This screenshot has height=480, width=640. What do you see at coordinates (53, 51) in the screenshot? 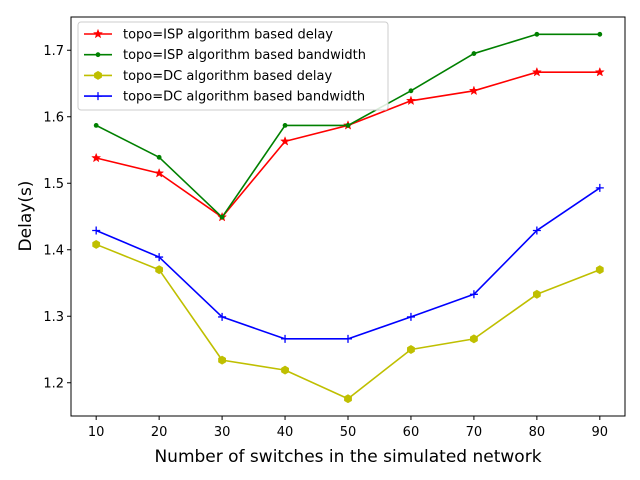
I see `y-tick-label: 1.7` at bounding box center [53, 51].